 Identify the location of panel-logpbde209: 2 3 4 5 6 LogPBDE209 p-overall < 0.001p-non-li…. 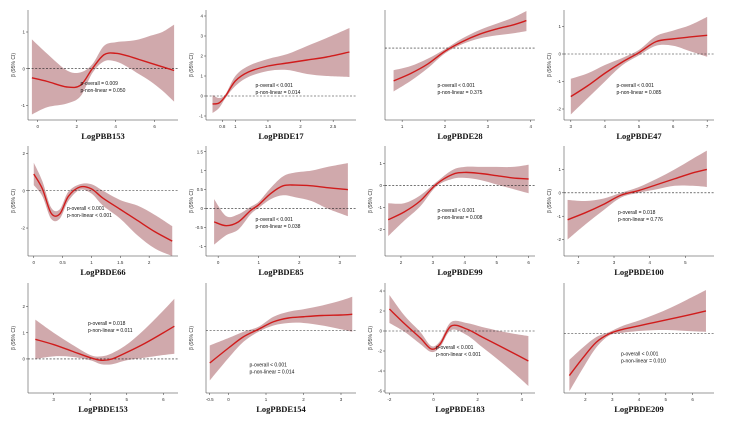
(638, 348).